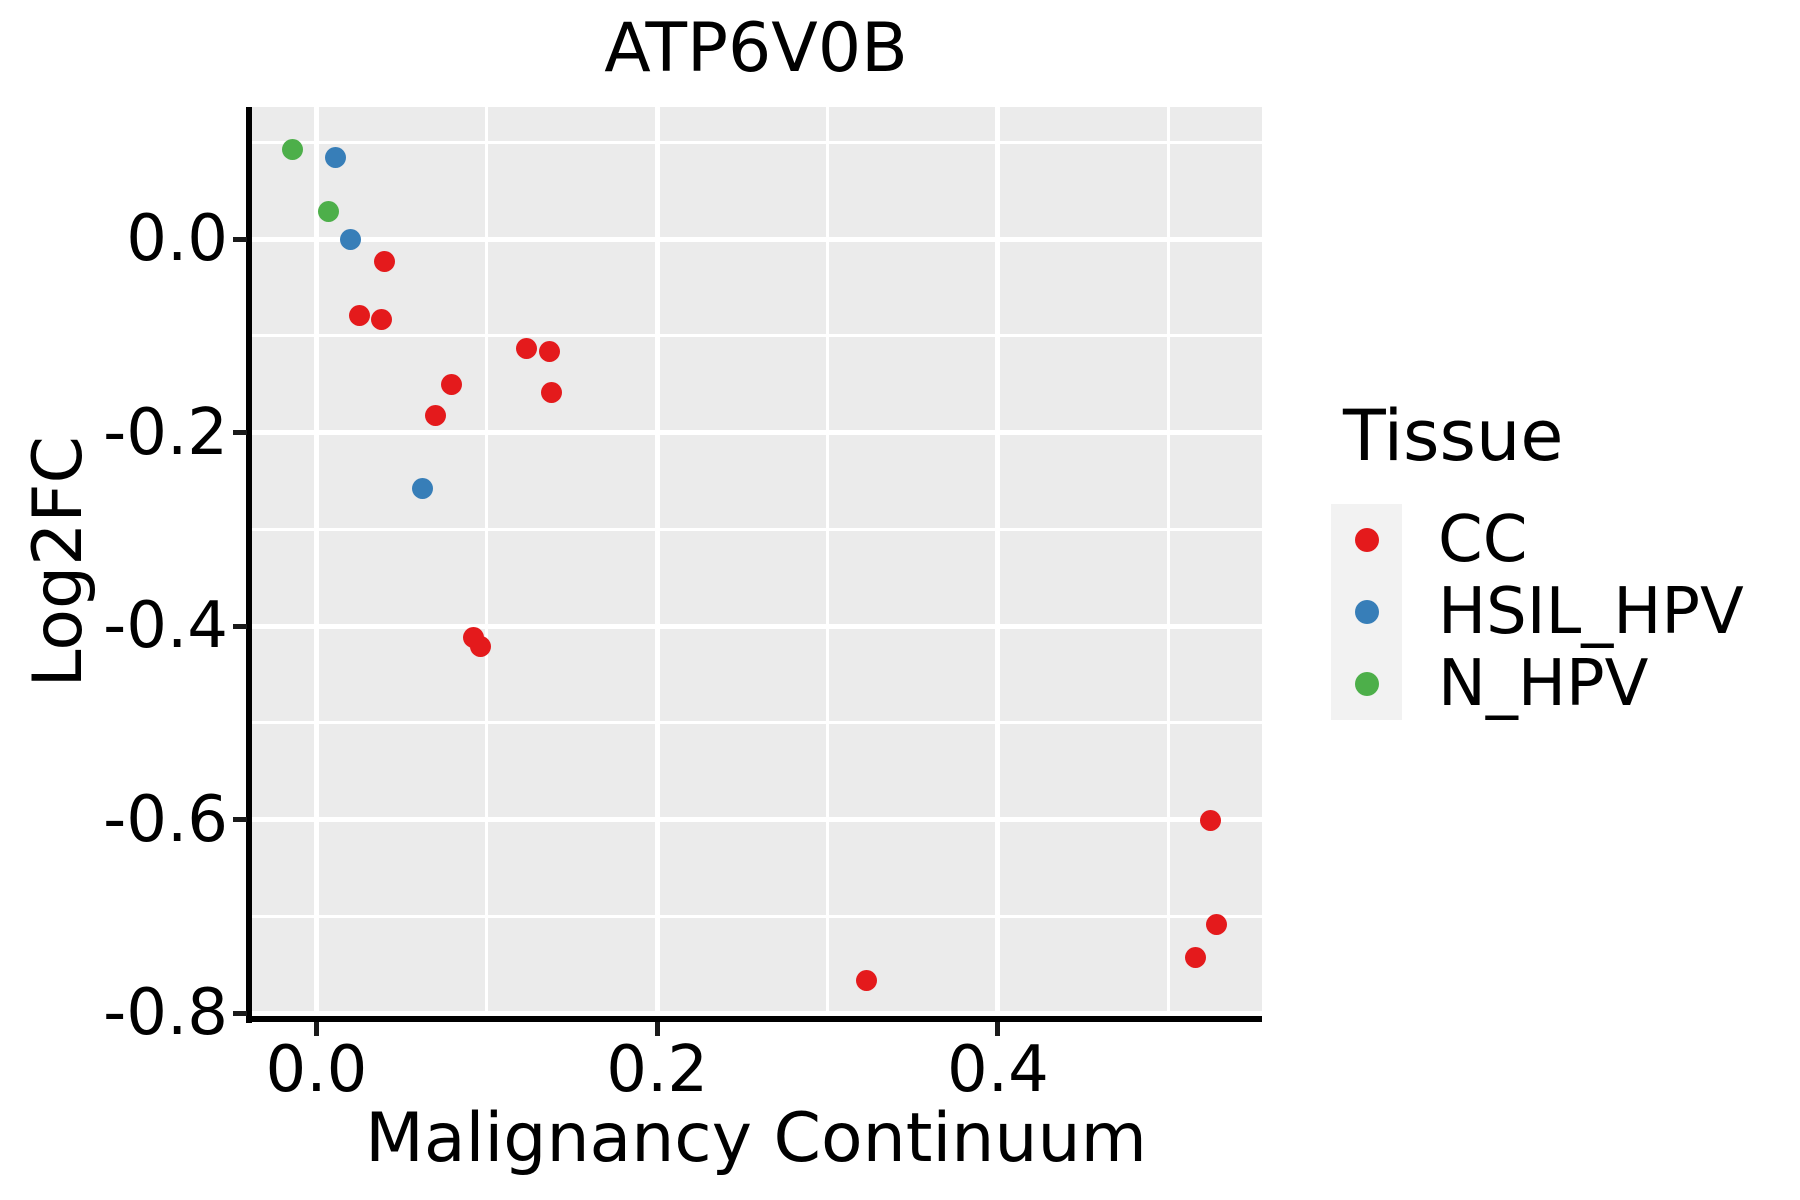  I want to click on x-axis-title: Malignancy Continuum, so click(756, 1138).